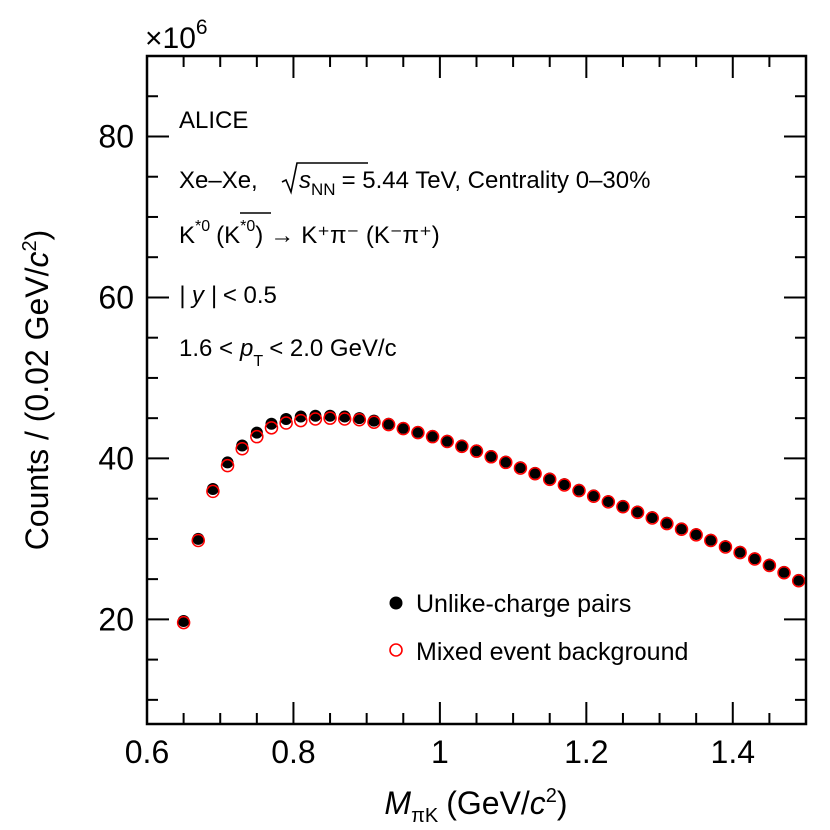 This screenshot has width=830, height=830. Describe the element at coordinates (488, 803) in the screenshot. I see `x-axis-title-unit: (GeV/` at that location.